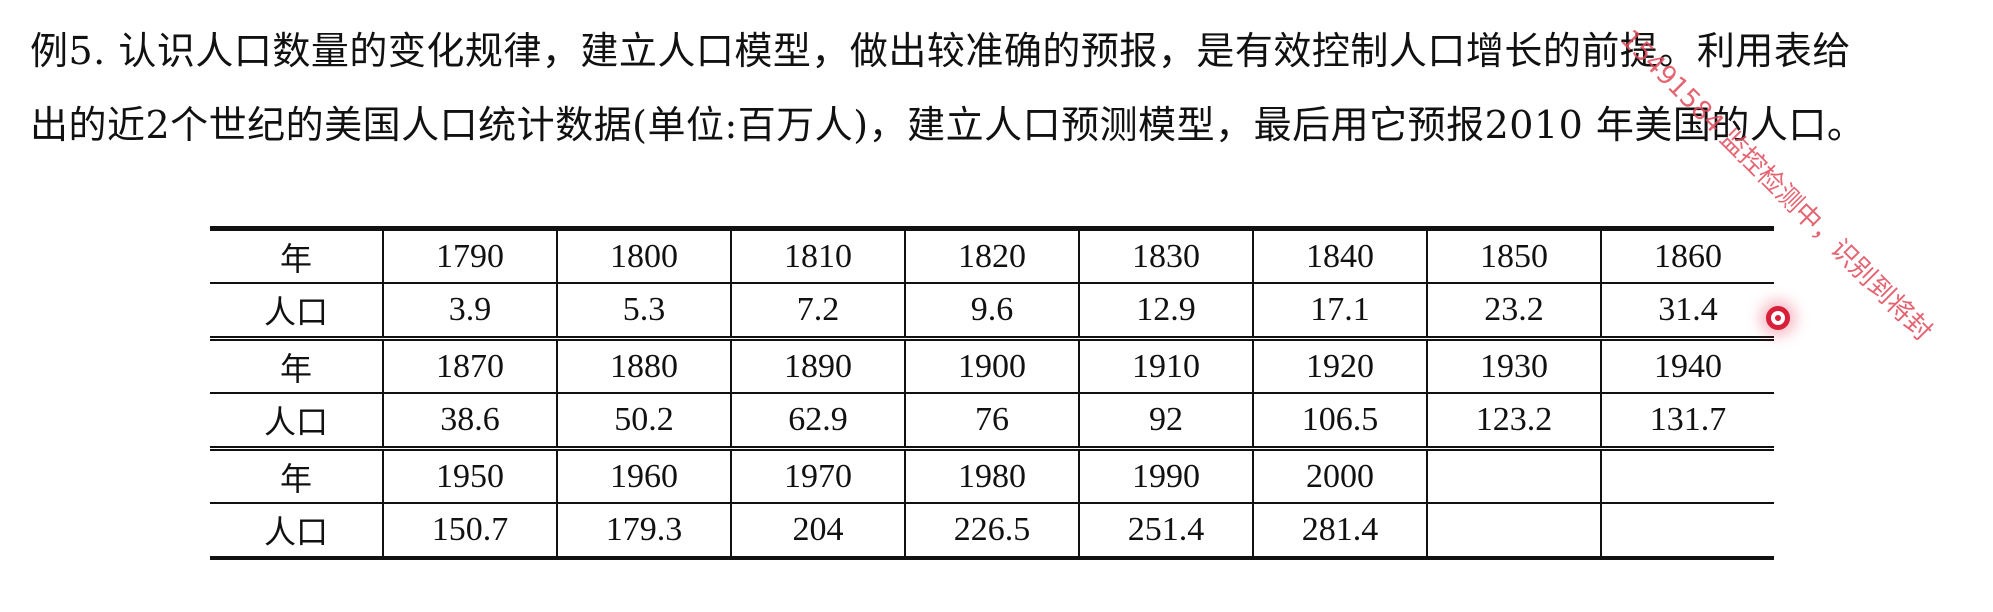  What do you see at coordinates (469, 255) in the screenshot?
I see `year-cell: 1790` at bounding box center [469, 255].